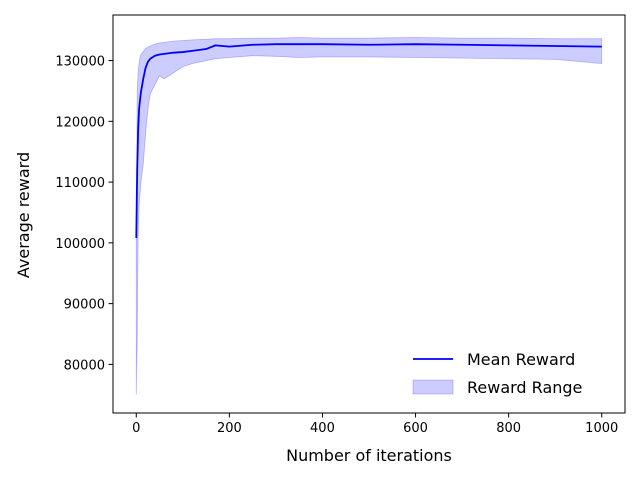 Image resolution: width=640 pixels, height=480 pixels. Describe the element at coordinates (521, 359) in the screenshot. I see `legend-label: Mean Reward` at that location.